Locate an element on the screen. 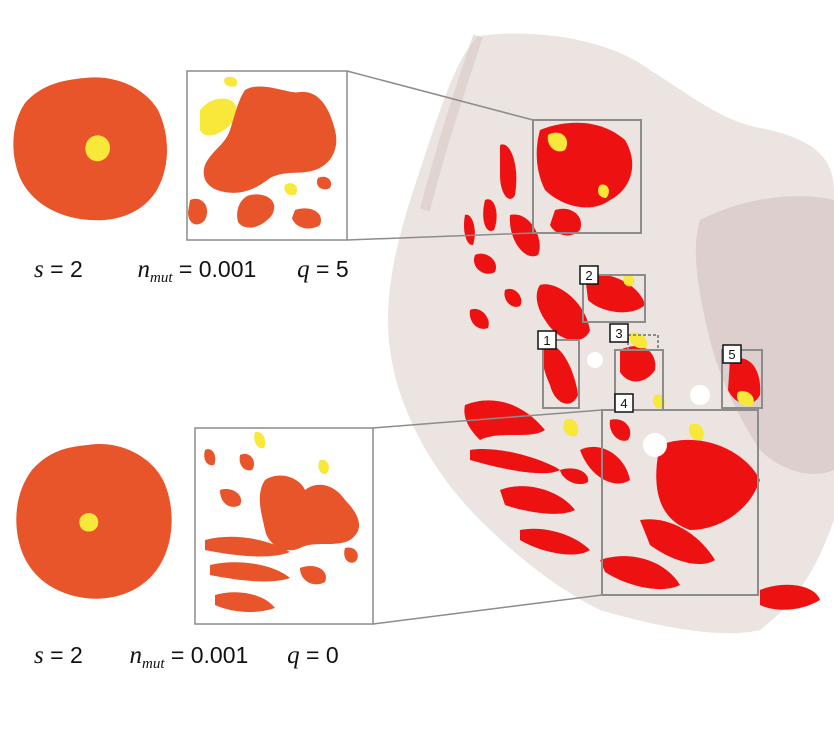 The height and width of the screenshot is (744, 834). param-nmut-bottom: nmut = 0.001 is located at coordinates (189, 657).